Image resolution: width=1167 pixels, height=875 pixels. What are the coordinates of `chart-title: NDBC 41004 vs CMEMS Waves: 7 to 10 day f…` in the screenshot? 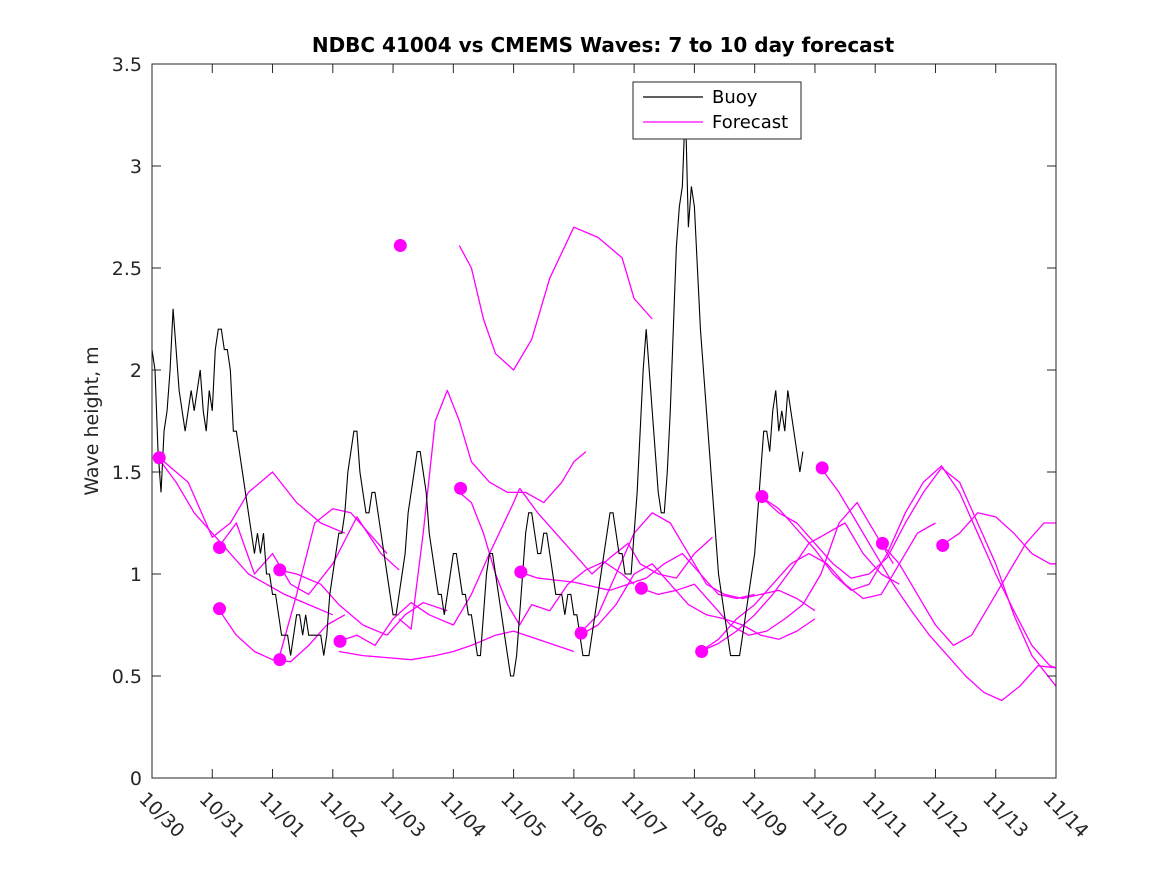 It's located at (603, 45).